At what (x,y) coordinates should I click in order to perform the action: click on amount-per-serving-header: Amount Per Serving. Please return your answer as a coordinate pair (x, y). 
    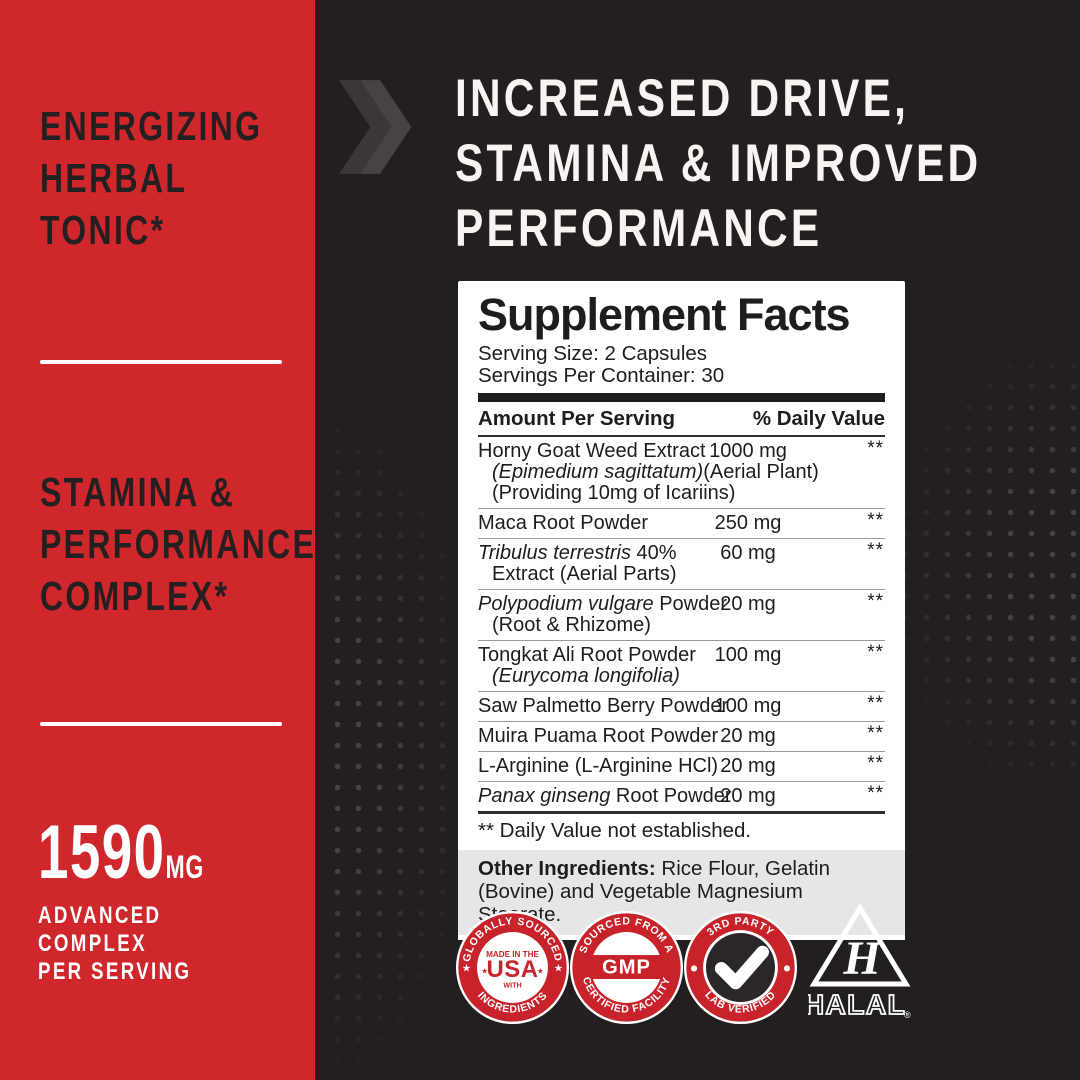
    Looking at the image, I should click on (577, 418).